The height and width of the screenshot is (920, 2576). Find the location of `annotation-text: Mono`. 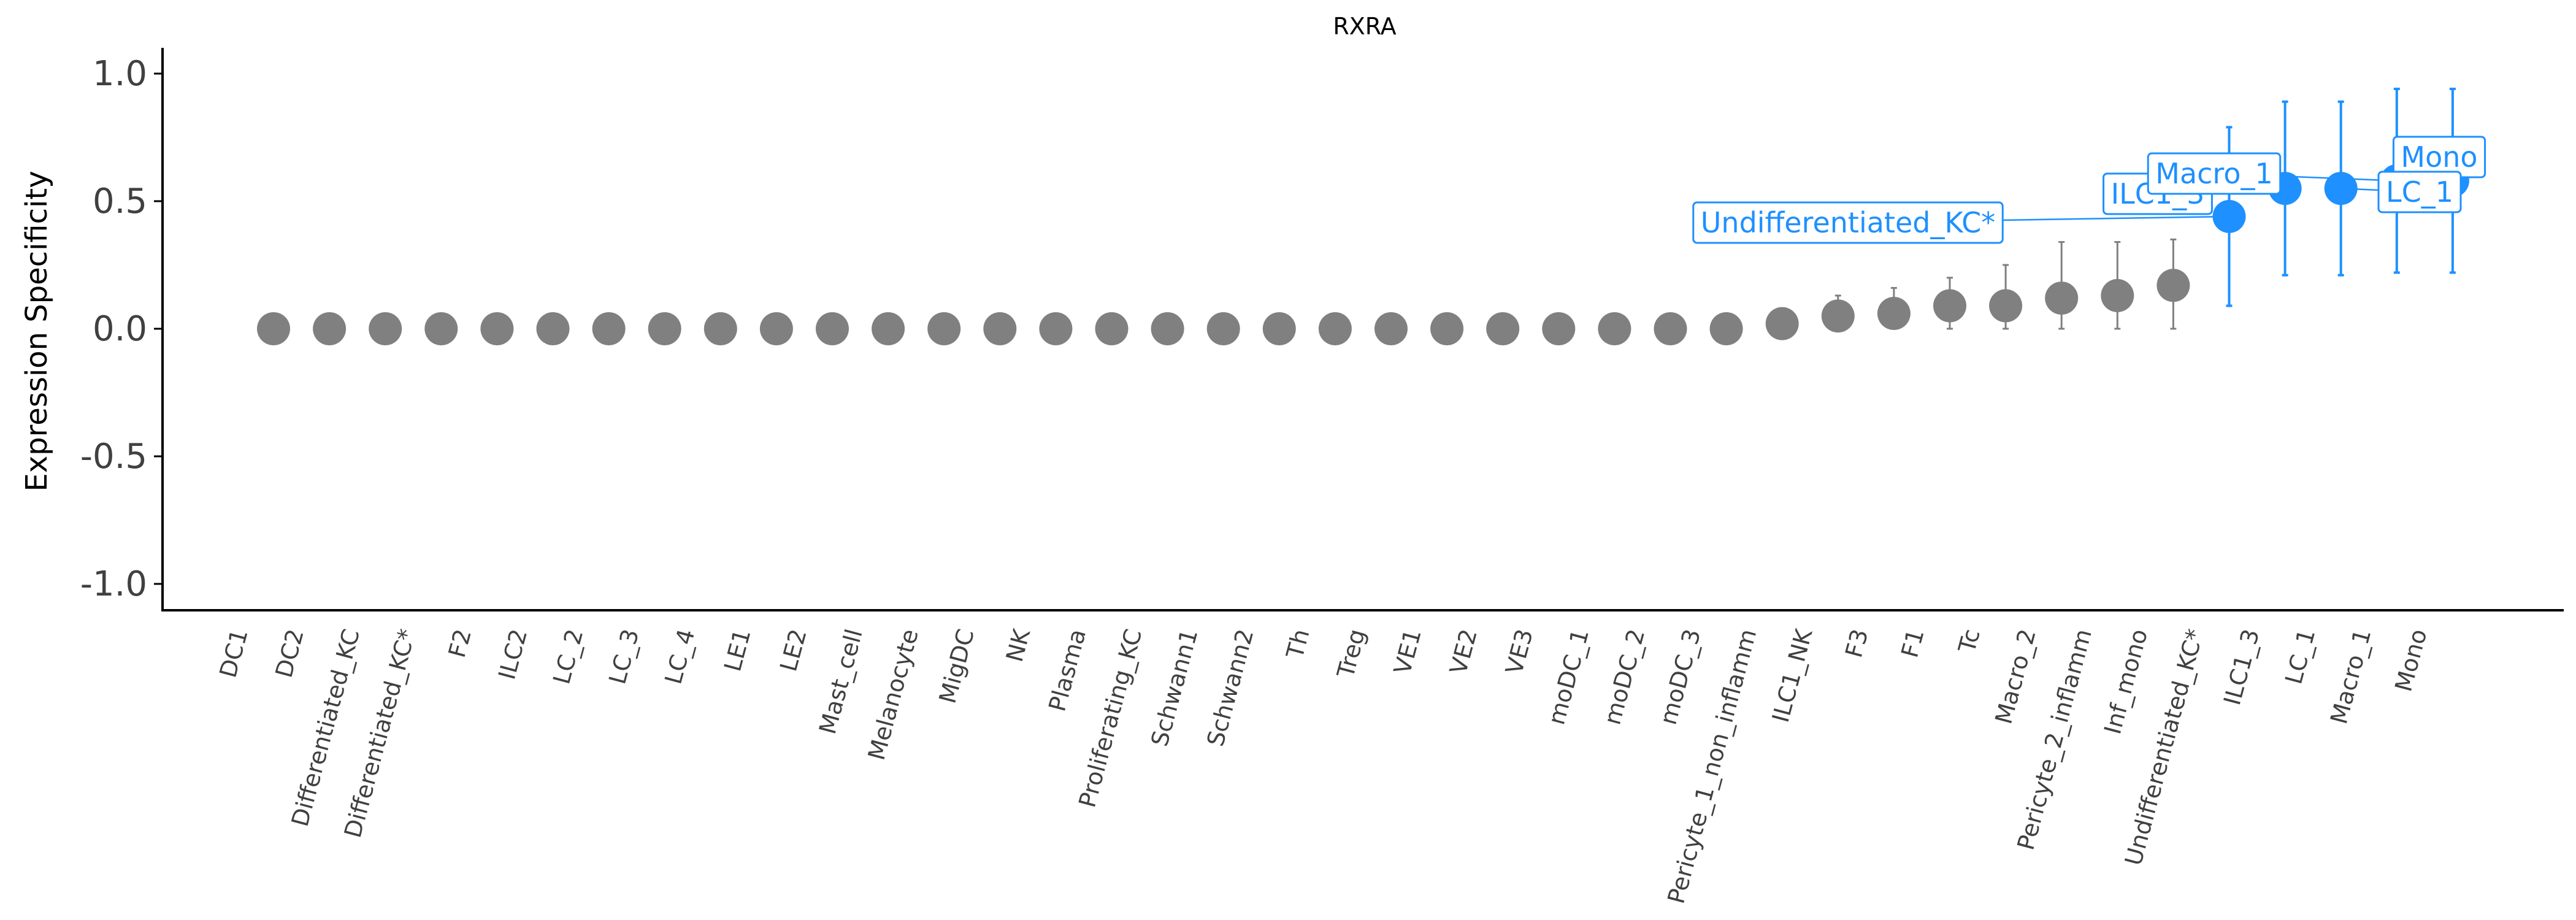

annotation-text: Mono is located at coordinates (2439, 157).